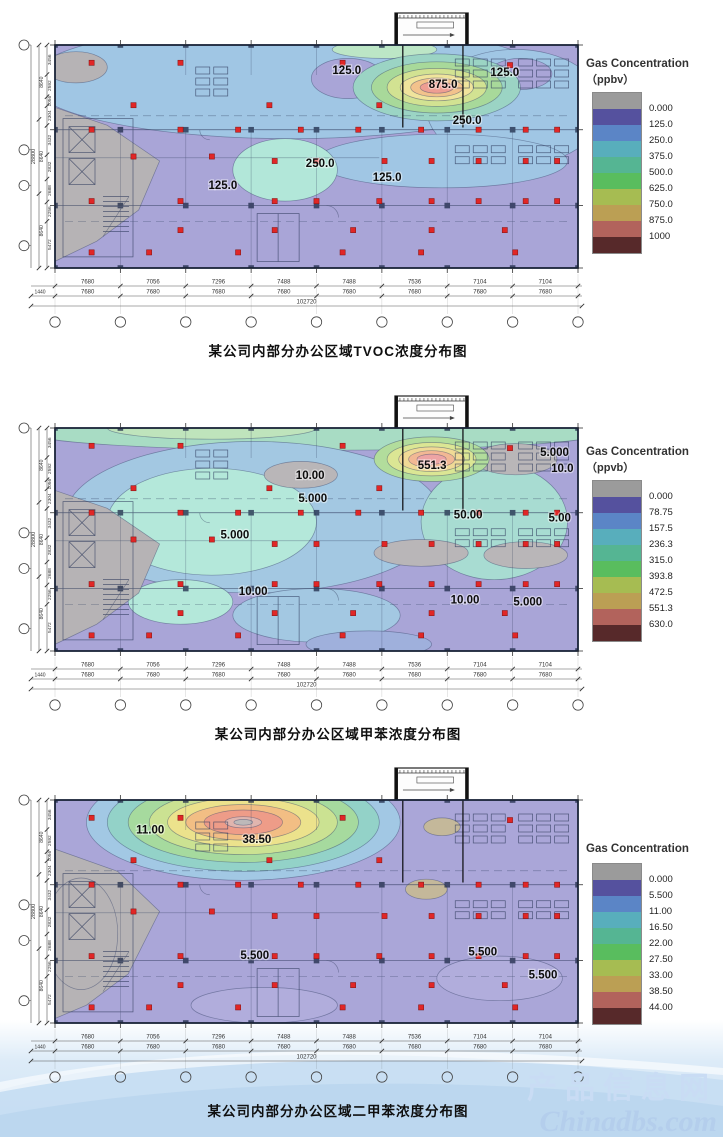 The width and height of the screenshot is (723, 1137). What do you see at coordinates (50, 966) in the screenshot?
I see `svg-text: 2256` at bounding box center [50, 966].